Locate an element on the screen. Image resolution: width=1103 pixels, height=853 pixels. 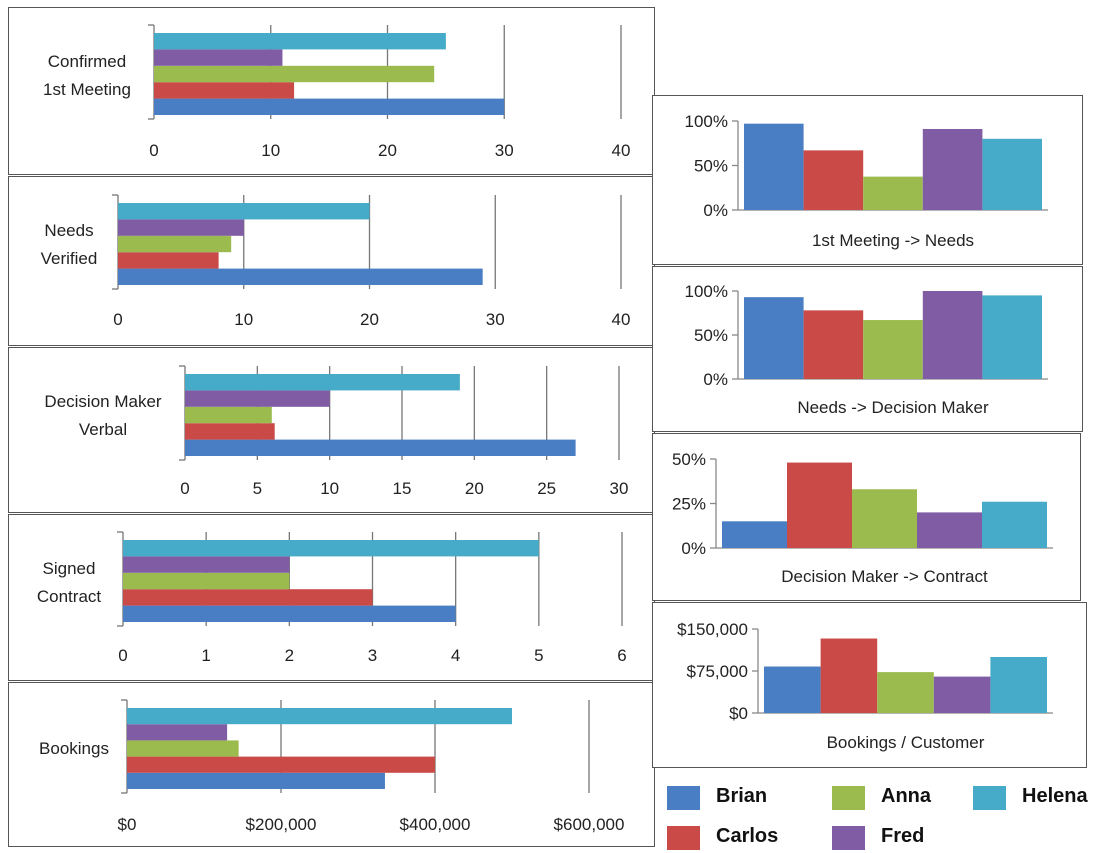
x-axis-label: Needs -> Decision Maker is located at coordinates (893, 407).